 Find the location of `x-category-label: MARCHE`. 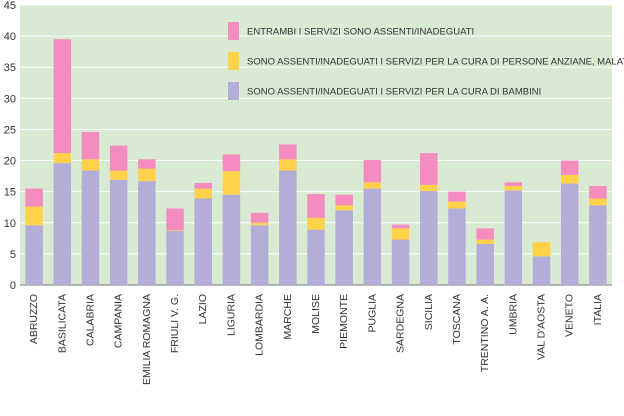

x-category-label: MARCHE is located at coordinates (288, 317).